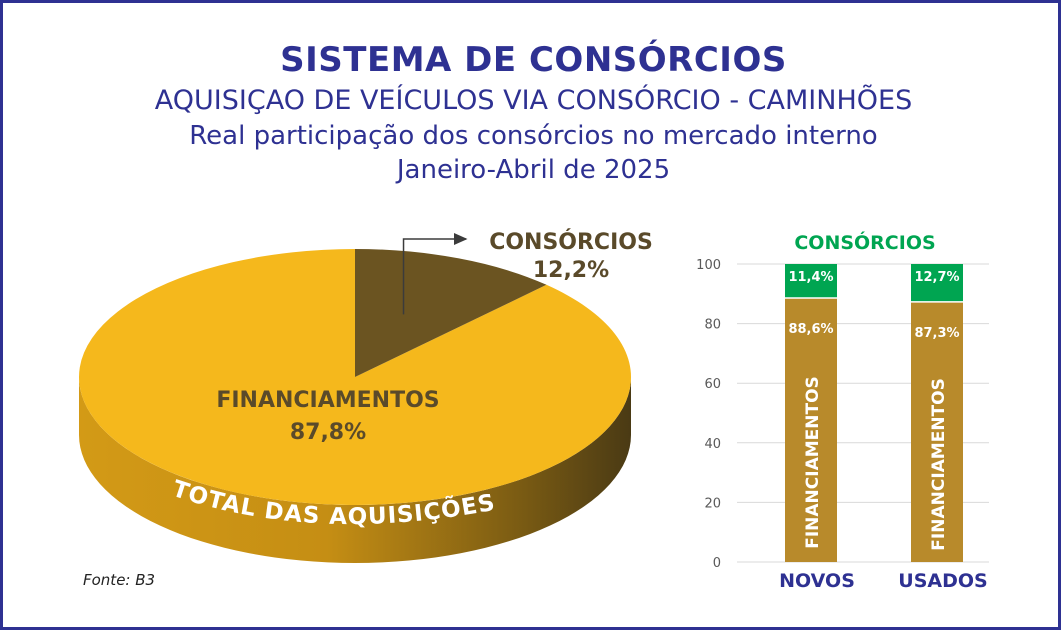 The image size is (1061, 630). Describe the element at coordinates (942, 581) in the screenshot. I see `x-category-label: USADOS` at that location.